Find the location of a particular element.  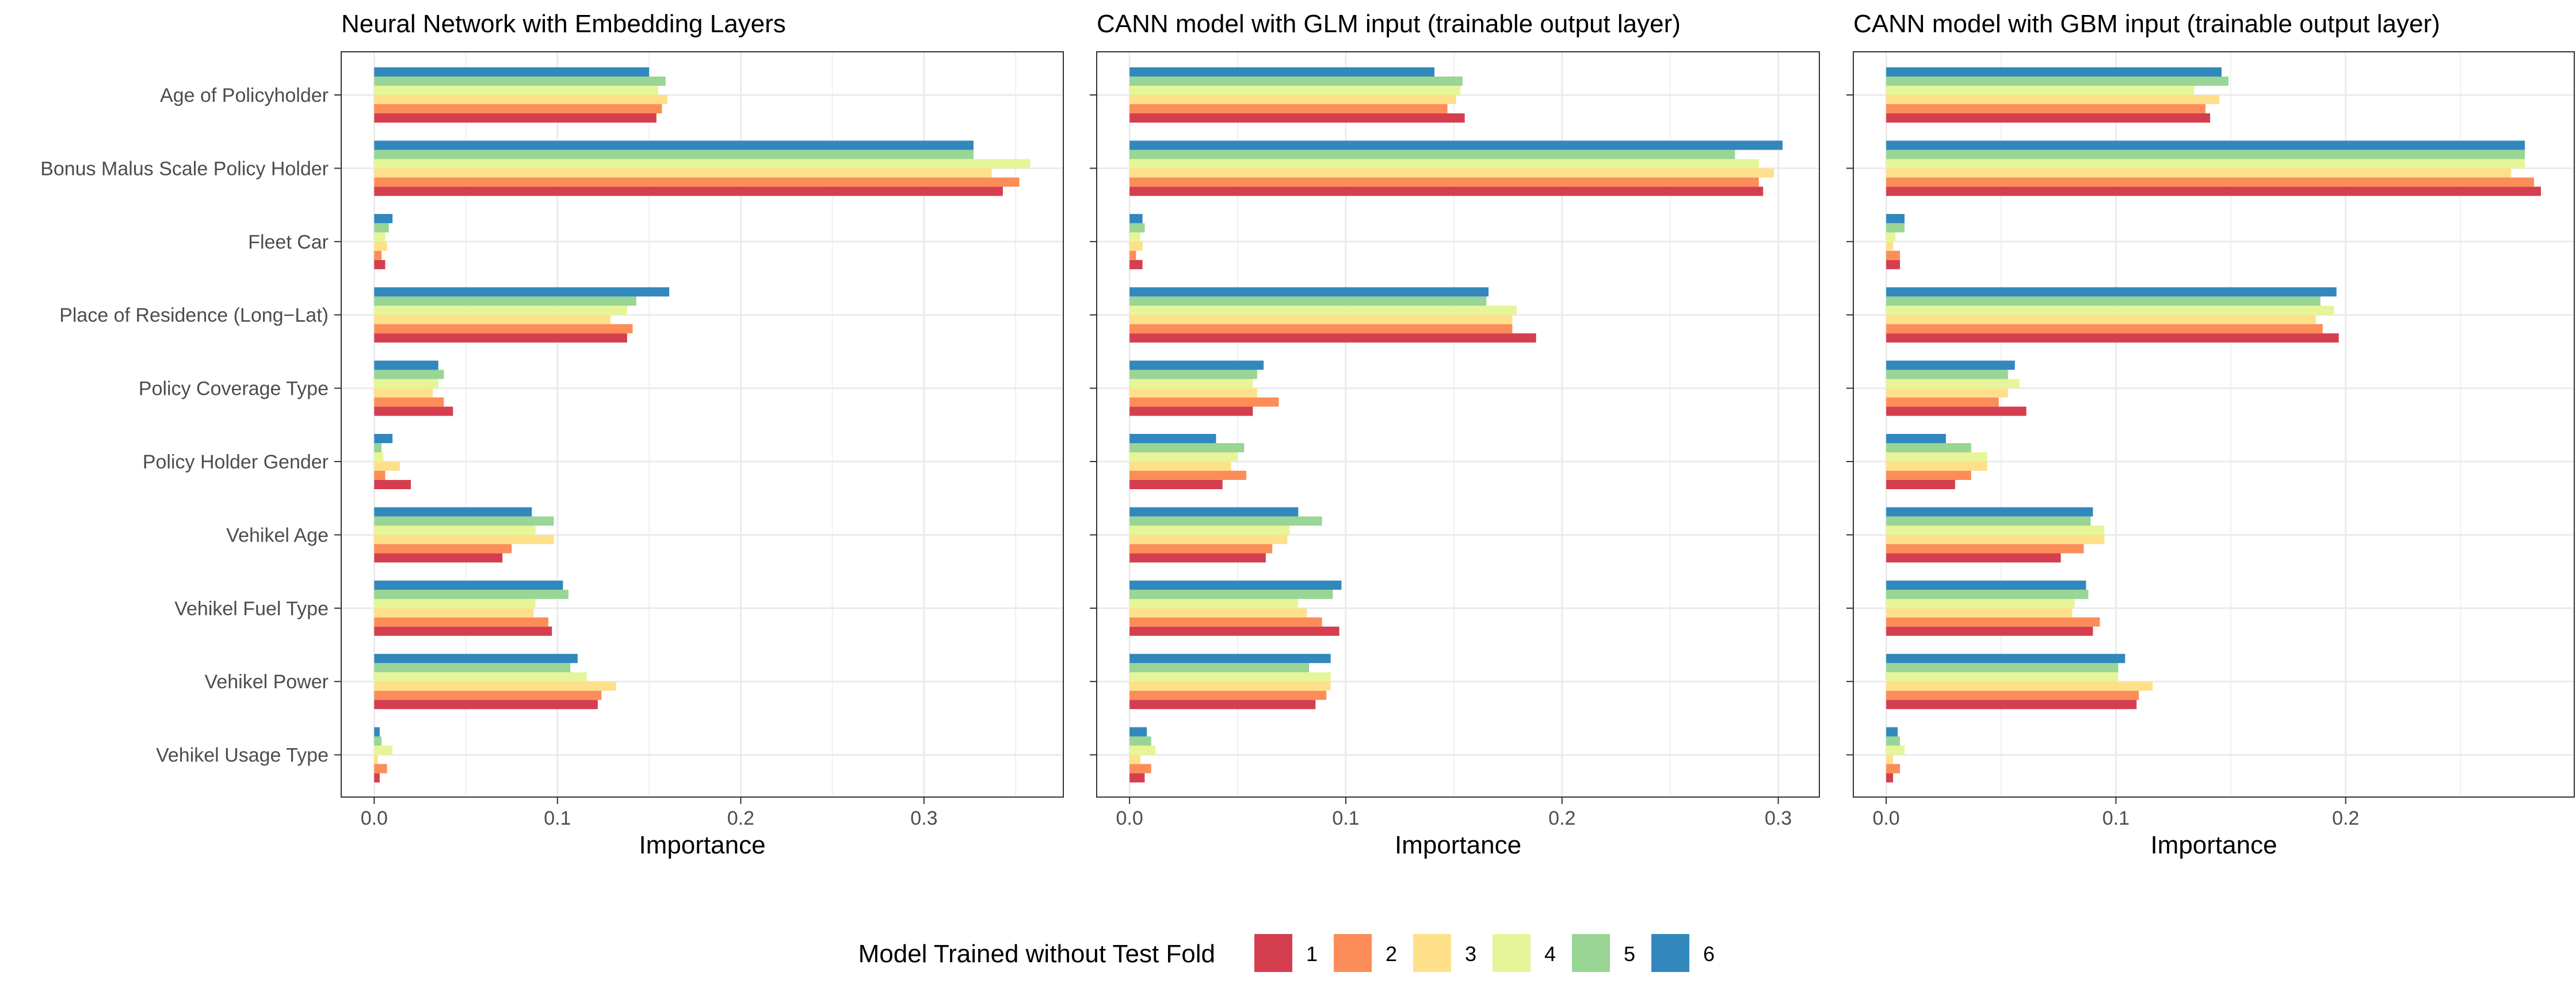

legend-label-2: 2 is located at coordinates (1391, 954).